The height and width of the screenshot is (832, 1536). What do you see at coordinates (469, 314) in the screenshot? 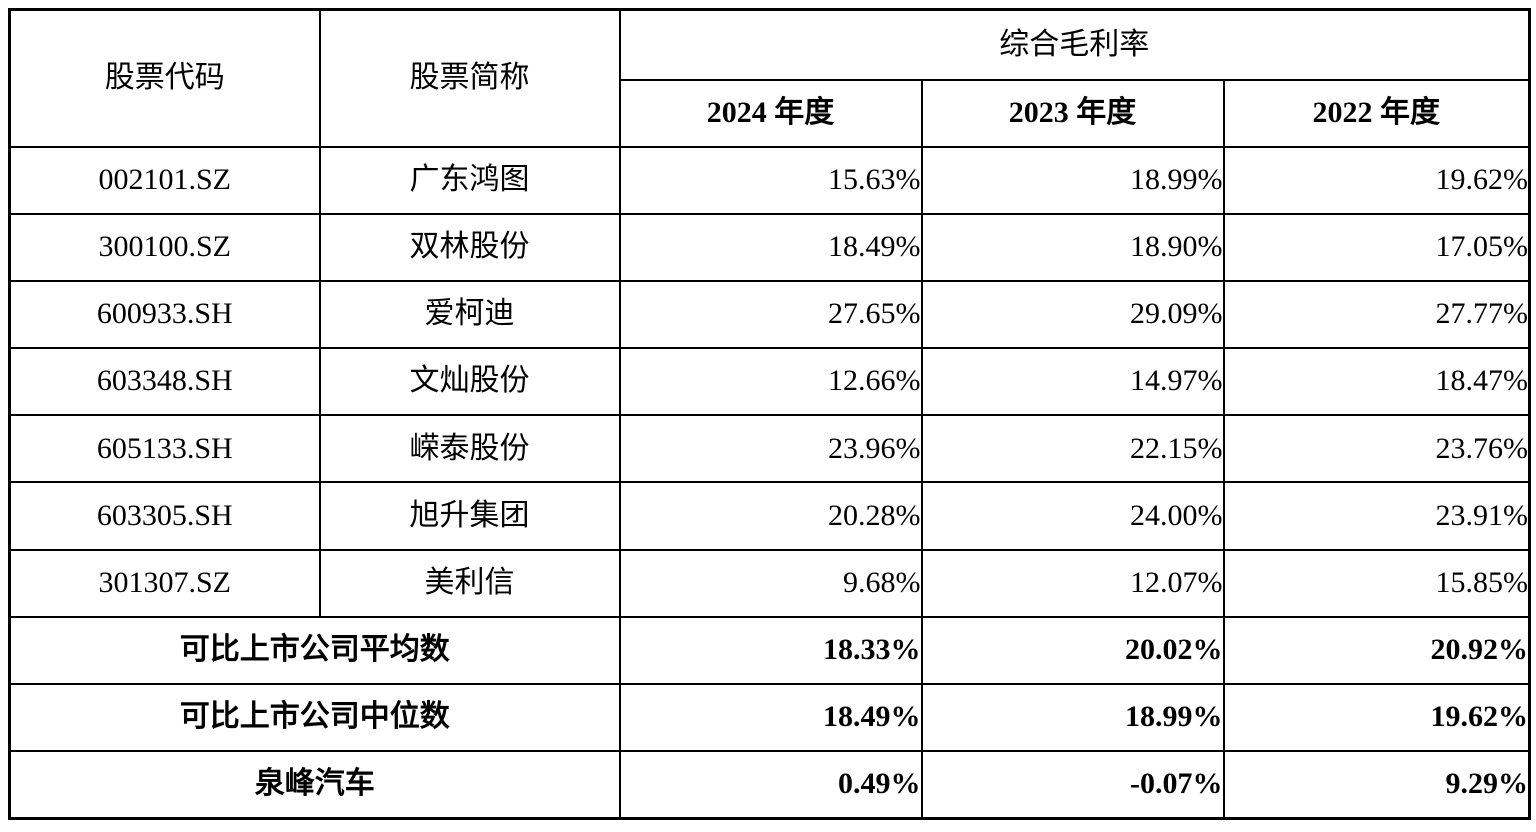
I see `stock-name-cell: 爱柯迪` at bounding box center [469, 314].